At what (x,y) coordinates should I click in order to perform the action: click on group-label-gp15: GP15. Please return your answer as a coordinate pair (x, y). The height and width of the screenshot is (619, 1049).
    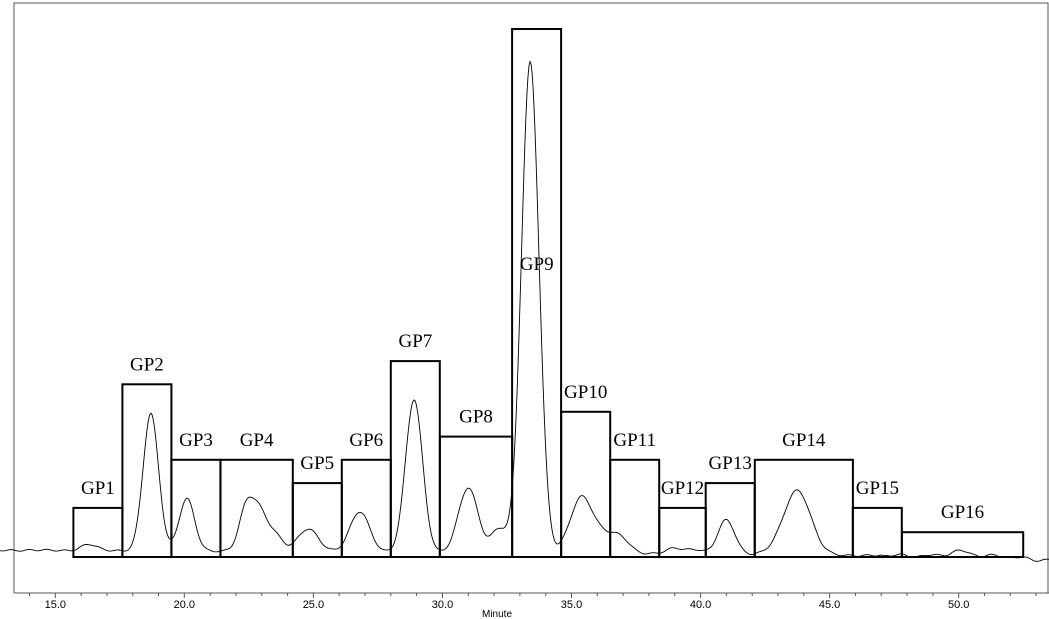
    Looking at the image, I should click on (877, 488).